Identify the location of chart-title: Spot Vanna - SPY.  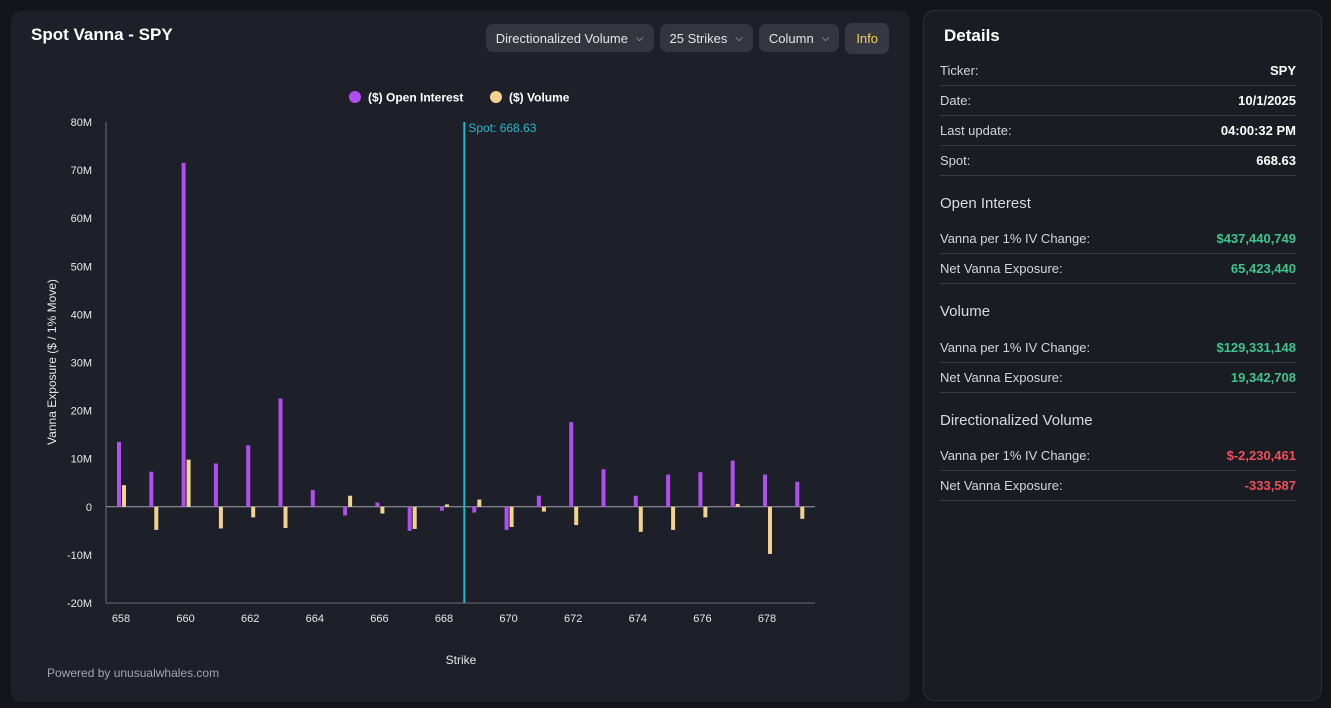
(102, 34).